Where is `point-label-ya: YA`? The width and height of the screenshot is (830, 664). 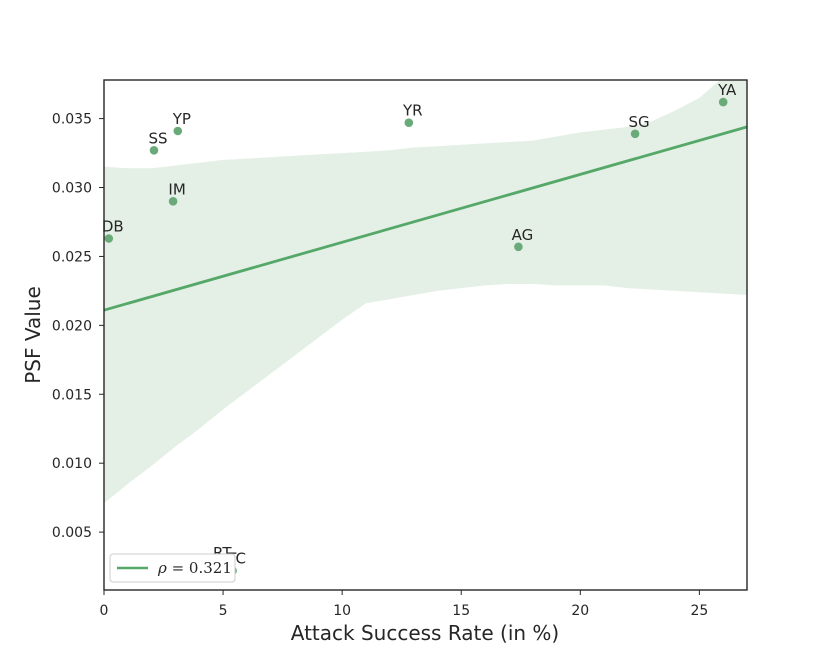
point-label-ya: YA is located at coordinates (727, 90).